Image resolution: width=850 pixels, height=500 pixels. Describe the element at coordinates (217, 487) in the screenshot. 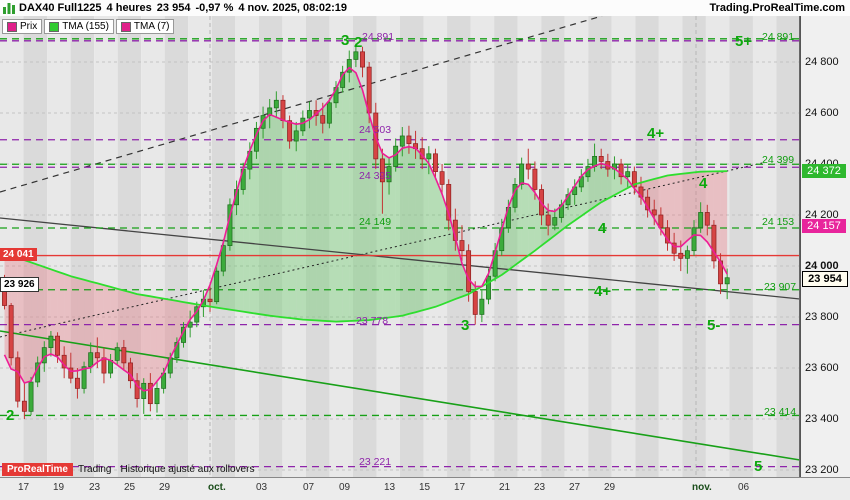

I see `date-label: oct.` at that location.